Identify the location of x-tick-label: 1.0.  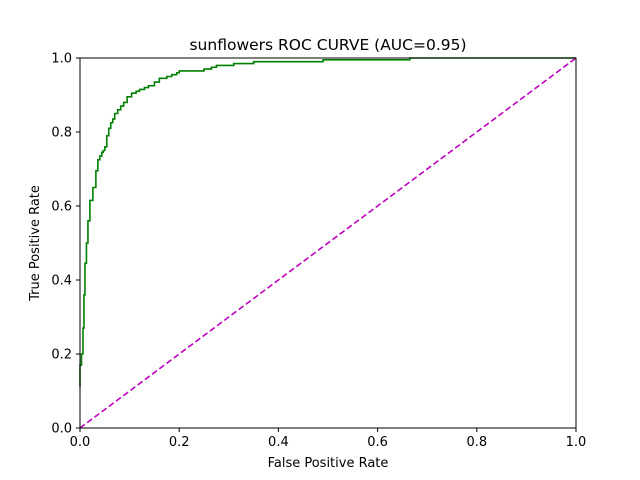
(576, 442).